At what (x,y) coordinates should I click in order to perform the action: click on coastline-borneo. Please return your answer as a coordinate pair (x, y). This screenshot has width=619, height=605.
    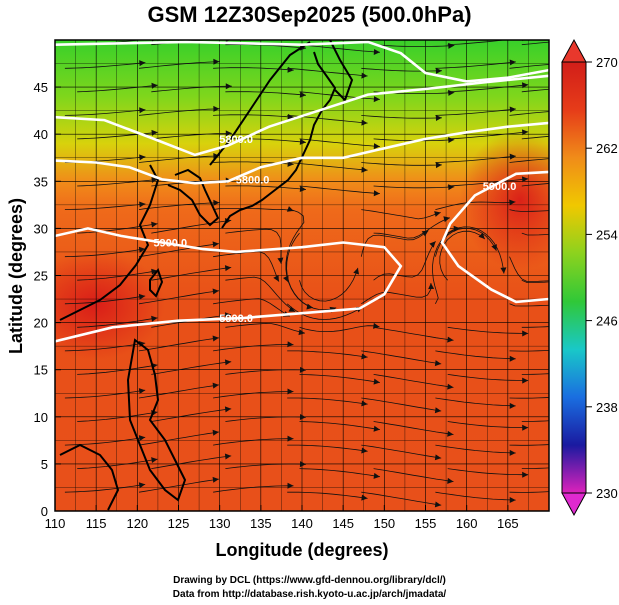
    Looking at the image, I should click on (89, 477).